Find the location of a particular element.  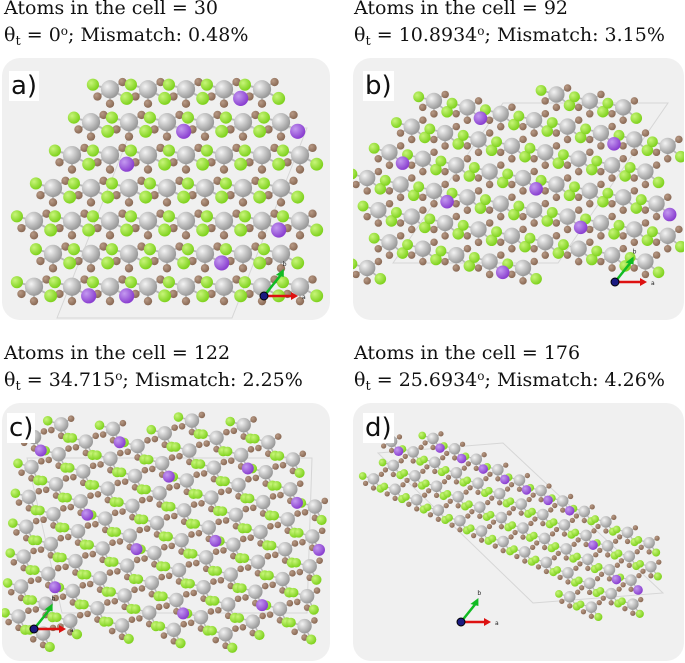

axis-b-head is located at coordinates (474, 602).